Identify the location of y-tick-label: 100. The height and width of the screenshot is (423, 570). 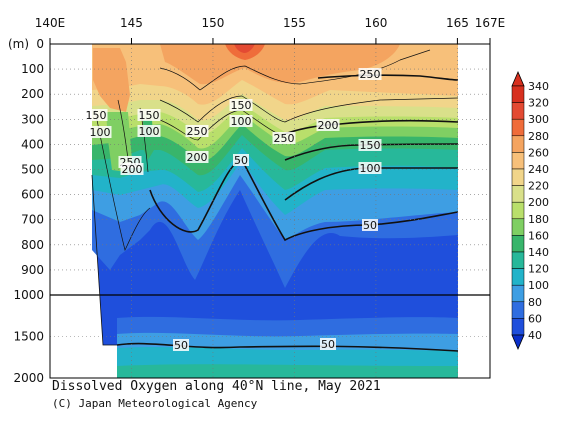
(32, 69).